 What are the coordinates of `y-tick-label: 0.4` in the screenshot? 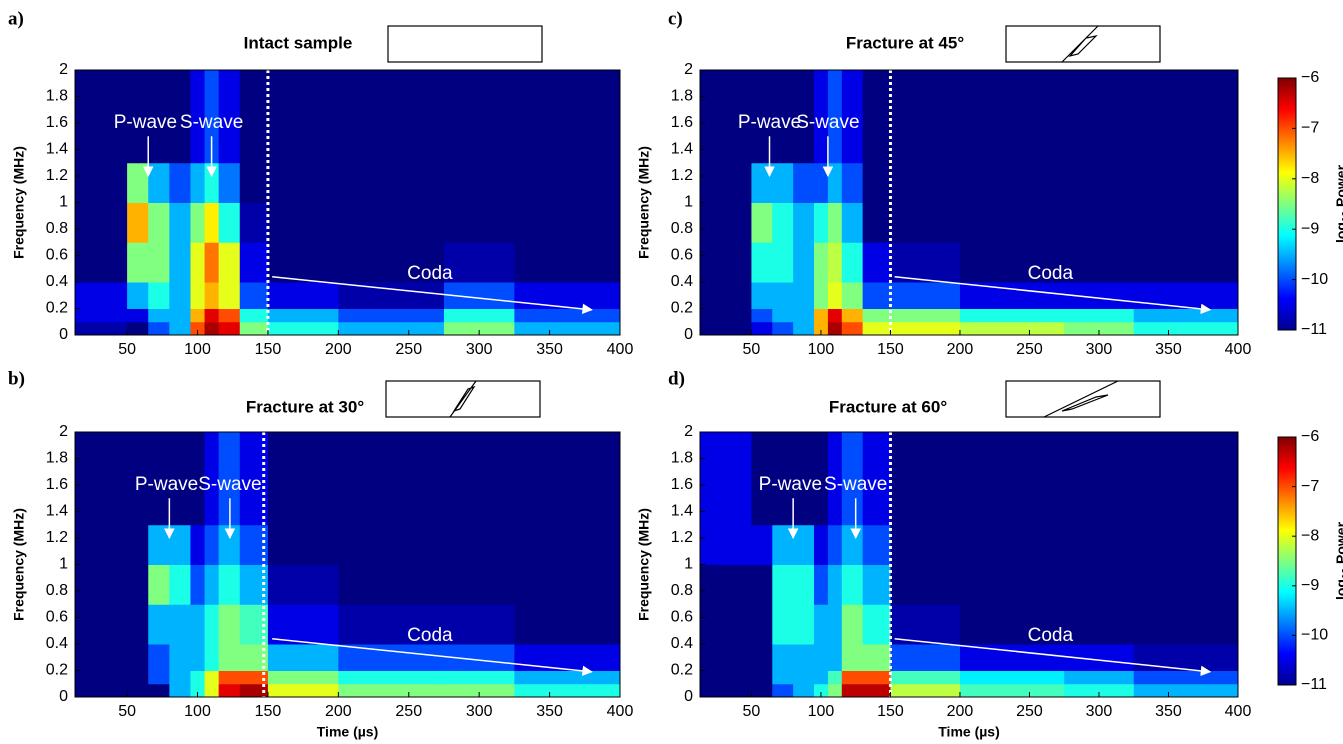 It's located at (682, 281).